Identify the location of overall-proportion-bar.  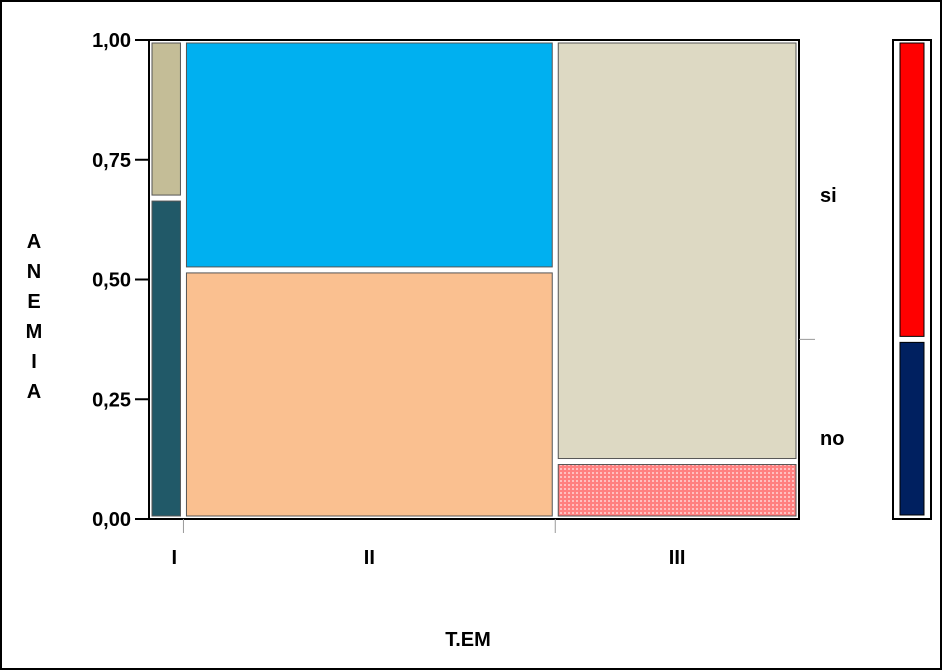
(912, 279).